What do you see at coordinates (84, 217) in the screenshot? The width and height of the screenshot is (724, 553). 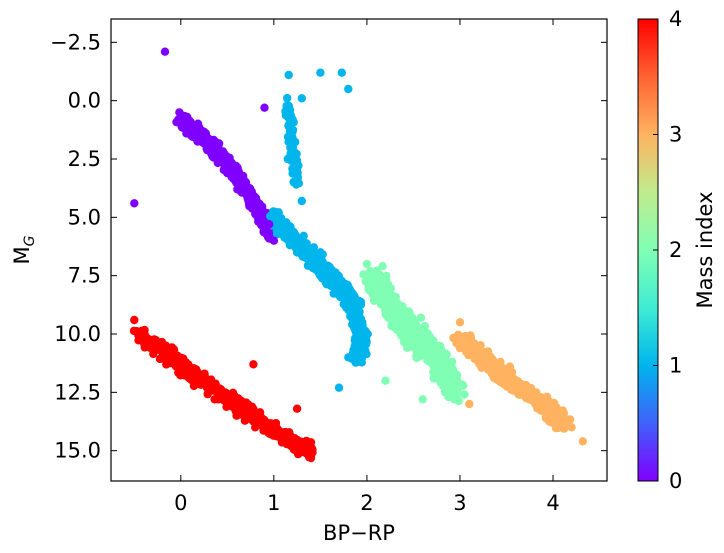 I see `y-tick-label: 5.0` at bounding box center [84, 217].